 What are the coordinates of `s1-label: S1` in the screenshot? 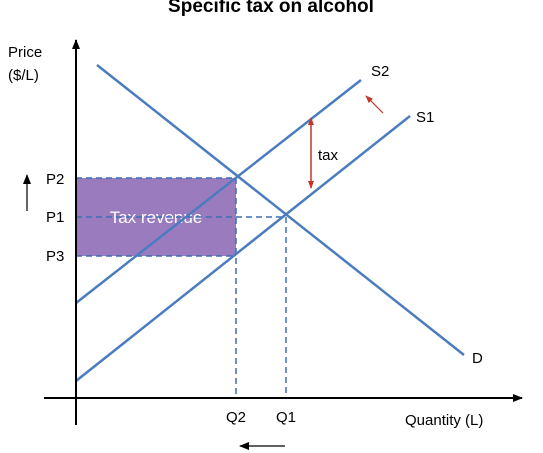 It's located at (425, 117).